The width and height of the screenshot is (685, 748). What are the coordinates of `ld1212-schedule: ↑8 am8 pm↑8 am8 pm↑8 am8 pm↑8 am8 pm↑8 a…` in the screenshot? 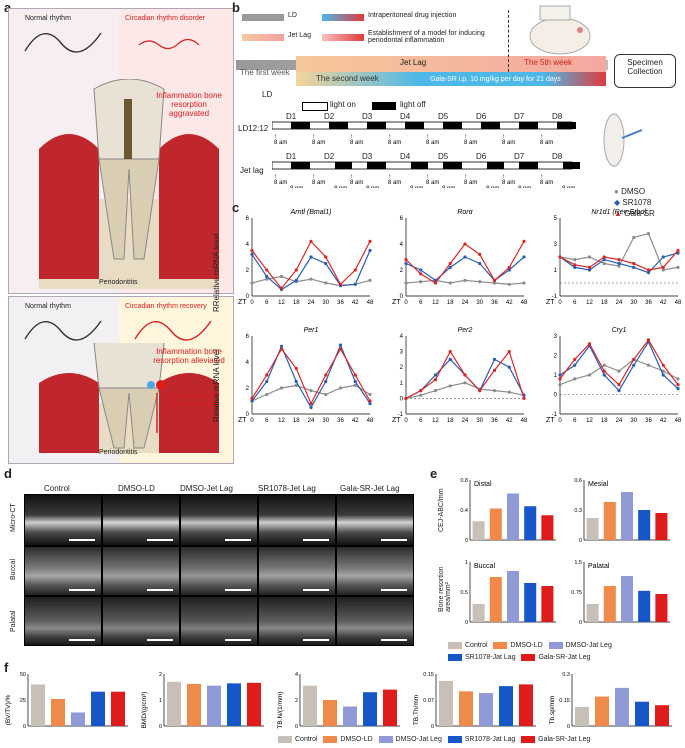 It's located at (424, 133).